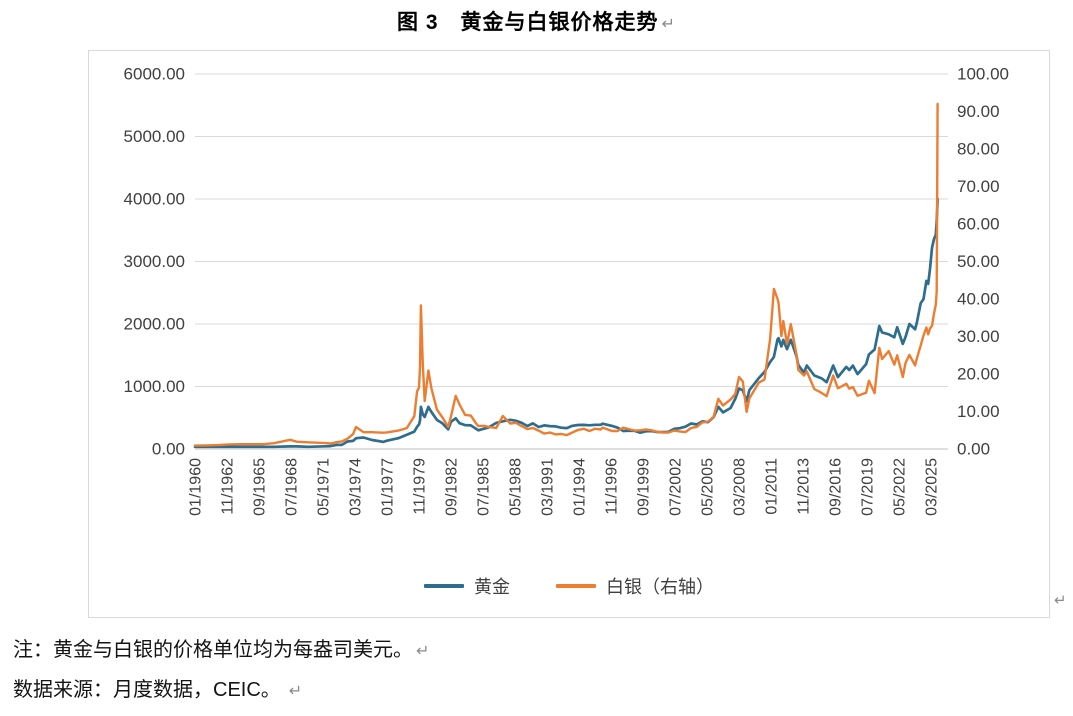  What do you see at coordinates (973, 449) in the screenshot?
I see `right-axis-tick-label: 0.00` at bounding box center [973, 449].